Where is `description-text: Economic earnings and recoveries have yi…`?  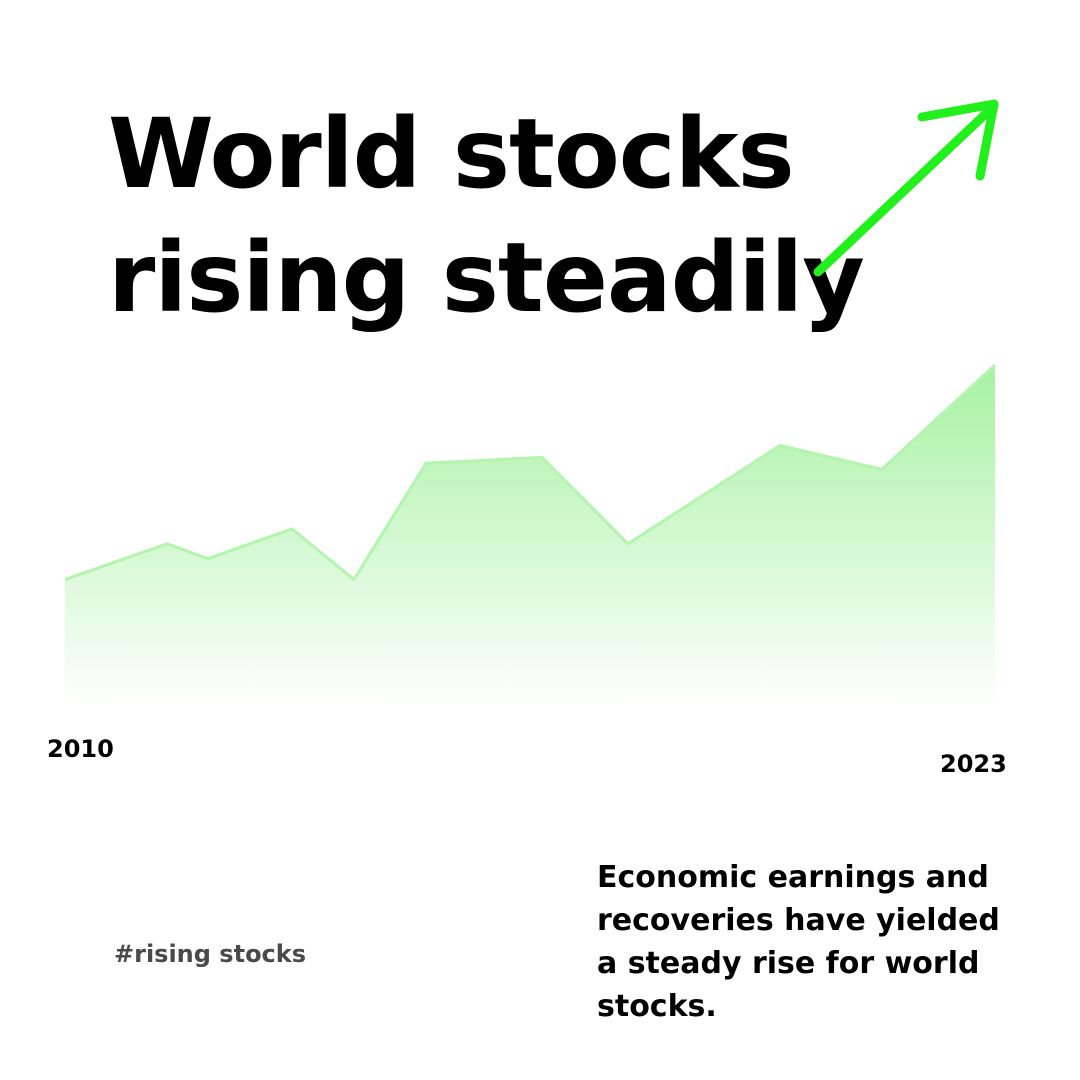
description-text: Economic earnings and recoveries have yi… is located at coordinates (798, 942).